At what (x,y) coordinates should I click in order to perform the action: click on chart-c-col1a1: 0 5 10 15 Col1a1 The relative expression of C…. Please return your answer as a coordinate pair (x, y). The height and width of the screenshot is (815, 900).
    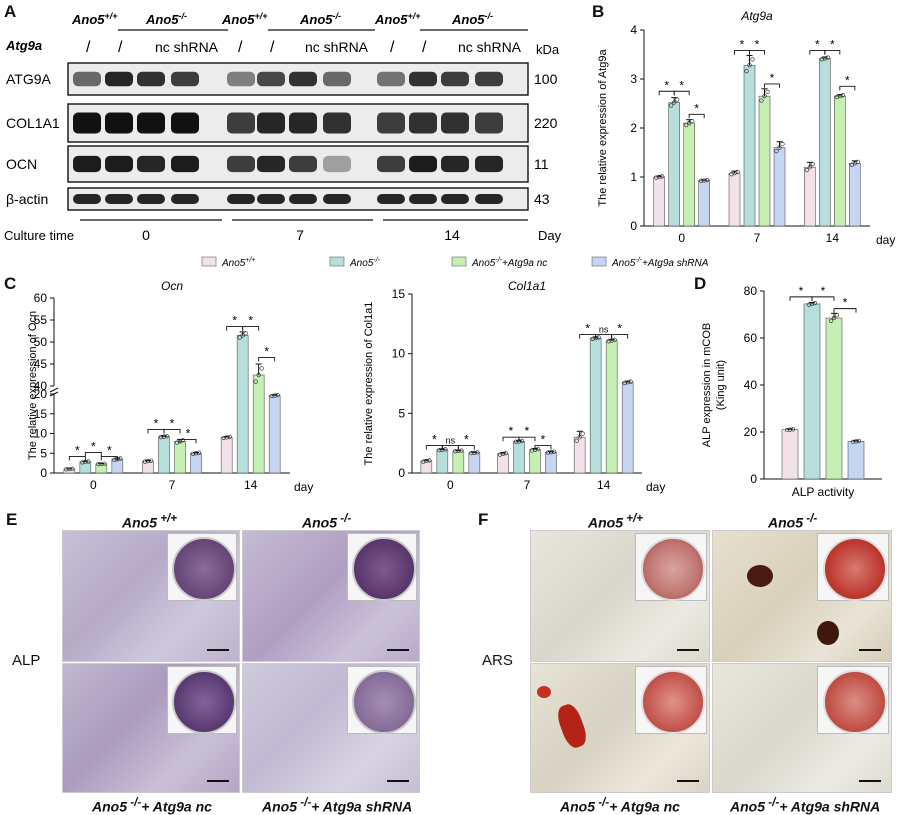
    Looking at the image, I should click on (514, 386).